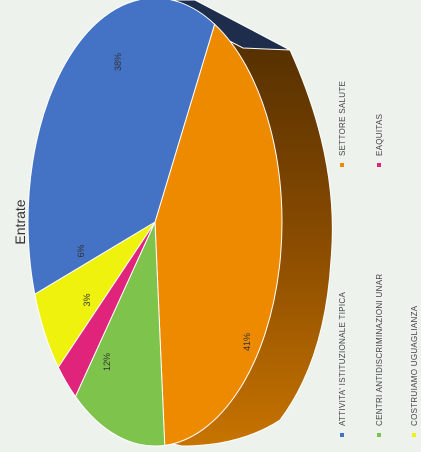 The height and width of the screenshot is (452, 421). I want to click on legend-entry: SETTORE SALUTE, so click(342, 124).